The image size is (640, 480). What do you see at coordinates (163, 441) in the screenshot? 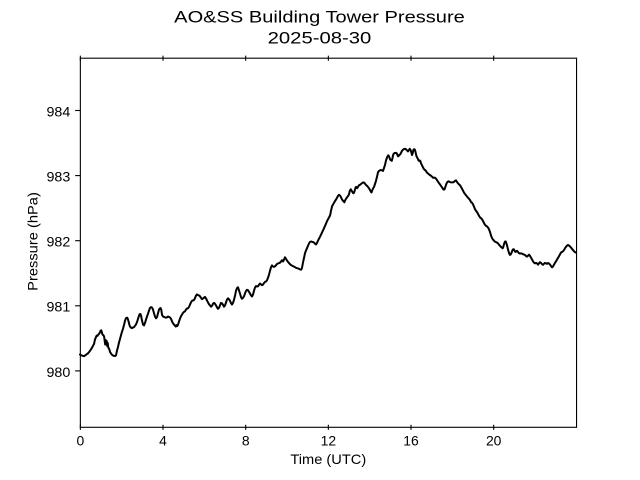
I see `svg-text: 4` at bounding box center [163, 441].